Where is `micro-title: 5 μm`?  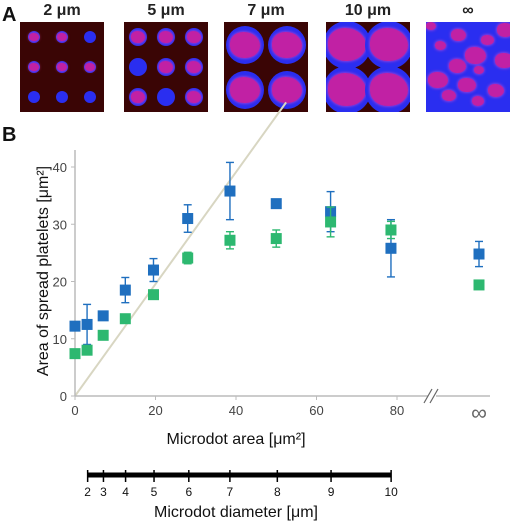
micro-title: 5 μm is located at coordinates (166, 10).